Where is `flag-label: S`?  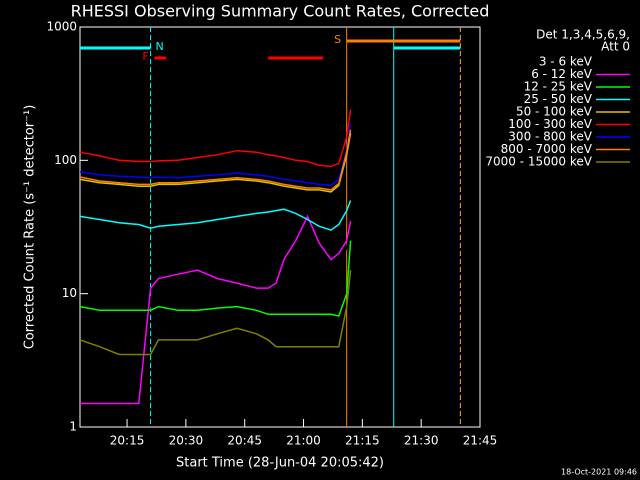 flag-label: S is located at coordinates (337, 39).